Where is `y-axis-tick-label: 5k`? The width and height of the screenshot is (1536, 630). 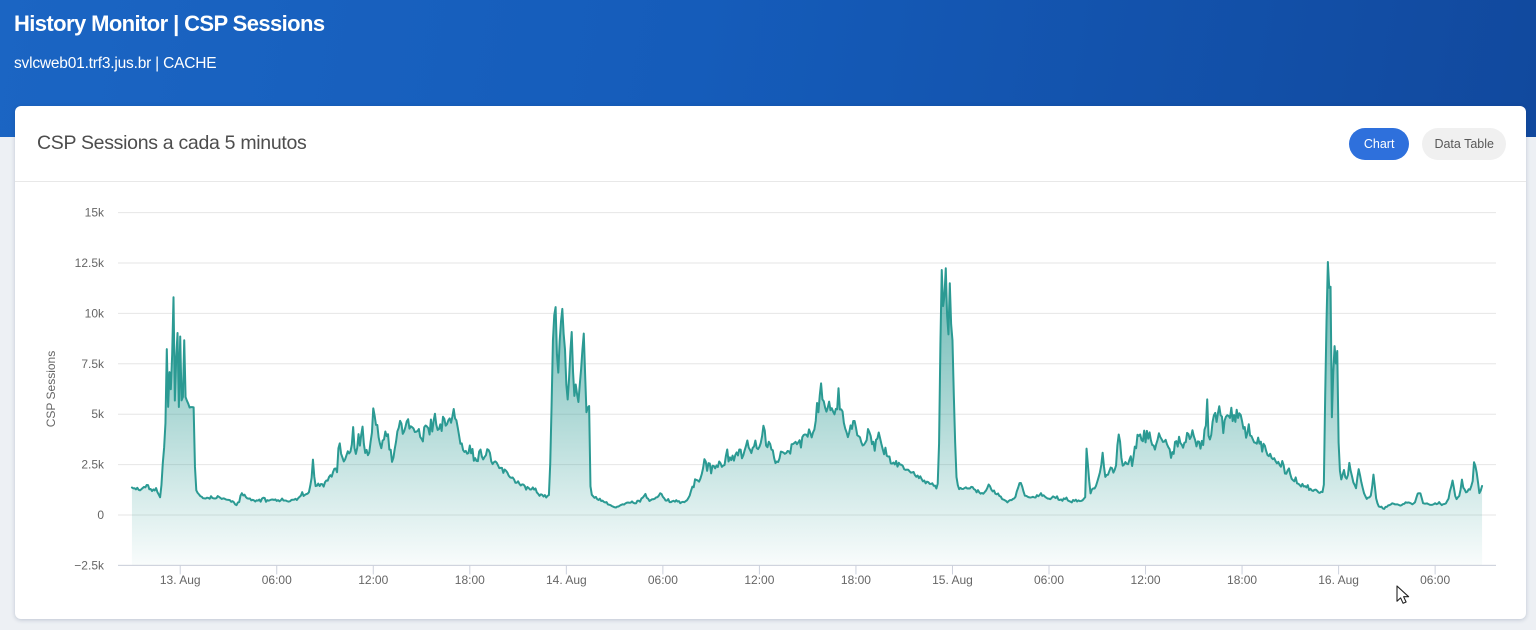
y-axis-tick-label: 5k is located at coordinates (98, 414).